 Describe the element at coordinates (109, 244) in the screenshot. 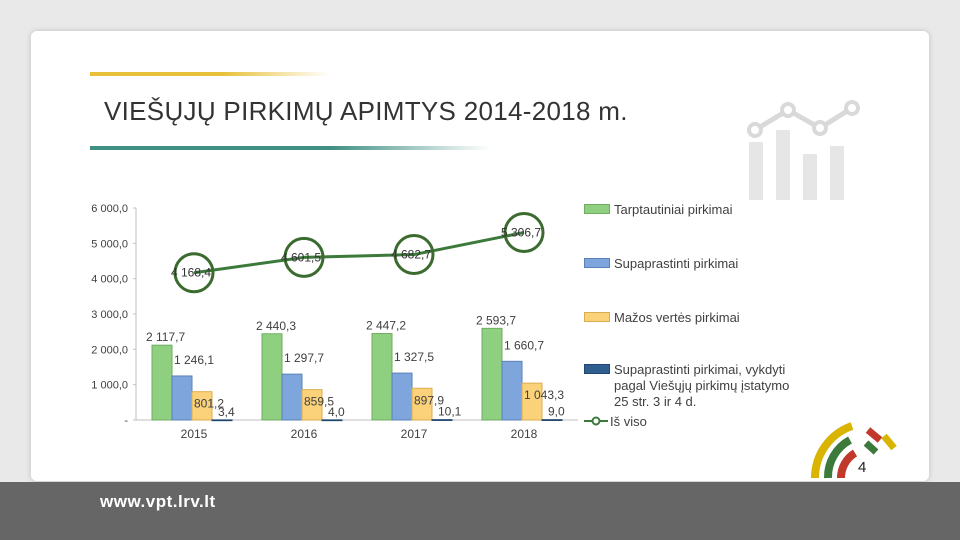

I see `y-tick-label: 5 000,0` at that location.